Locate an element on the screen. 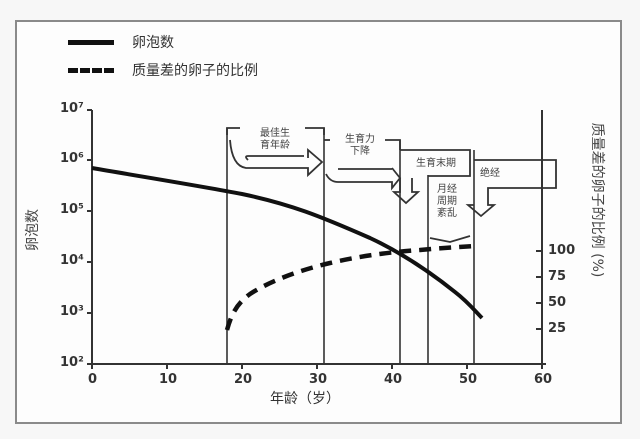 This screenshot has height=439, width=640. solid-line-swatch is located at coordinates (91, 42).